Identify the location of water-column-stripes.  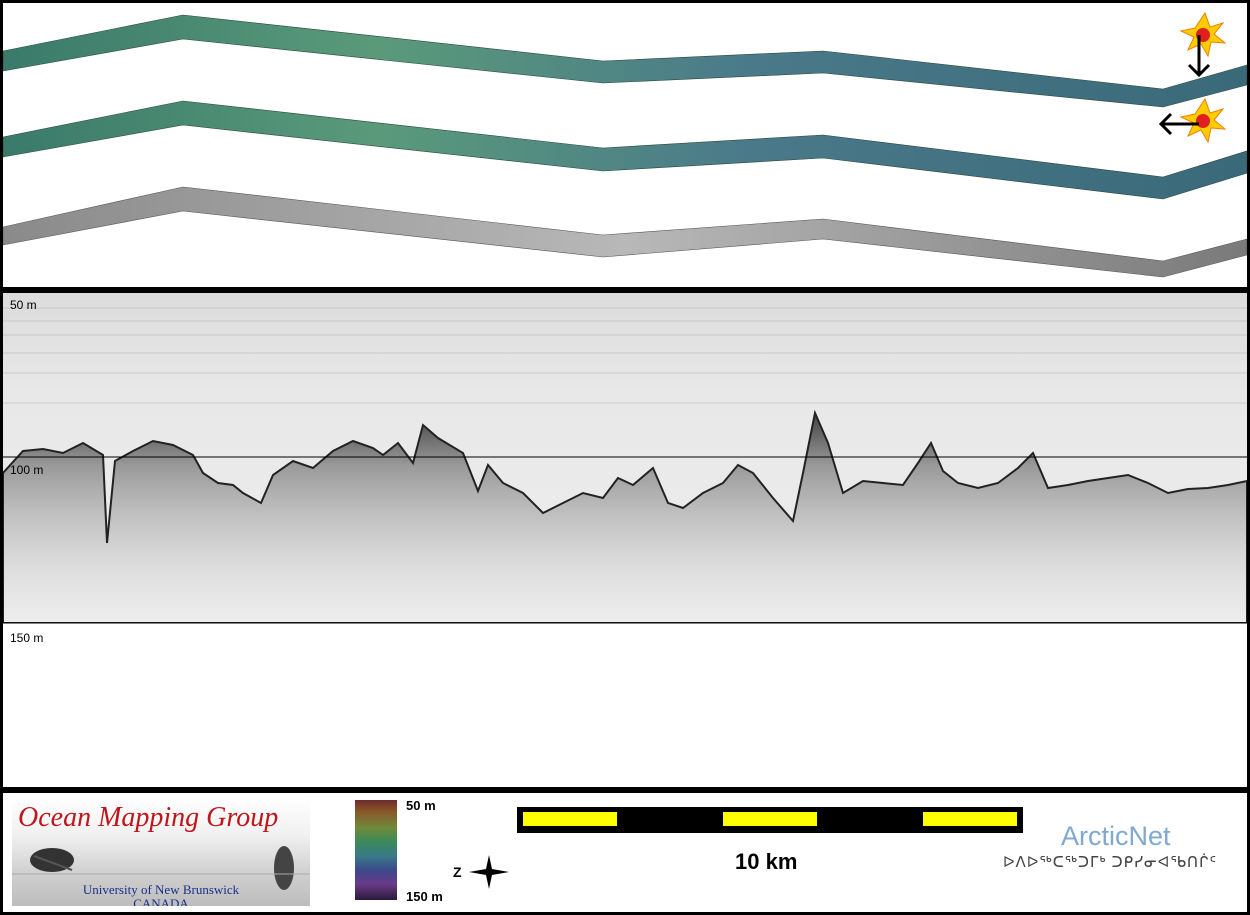
(625, 355).